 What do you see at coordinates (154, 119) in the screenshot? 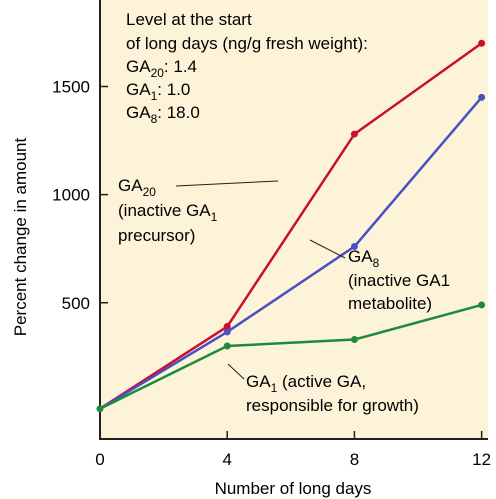
I see `note-ga8-sub: 8` at bounding box center [154, 119].